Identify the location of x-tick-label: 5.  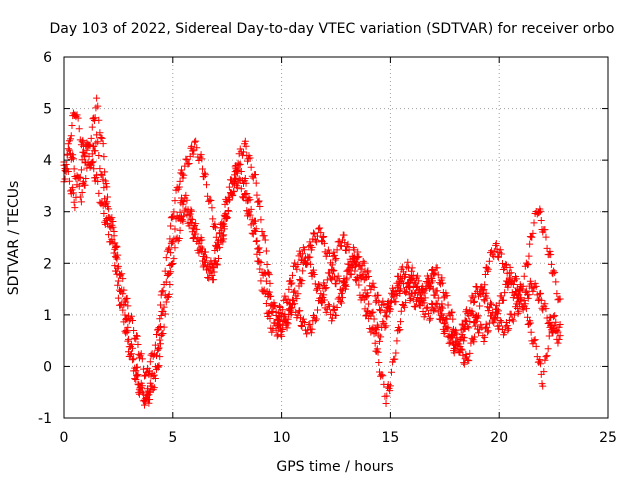
(172, 438).